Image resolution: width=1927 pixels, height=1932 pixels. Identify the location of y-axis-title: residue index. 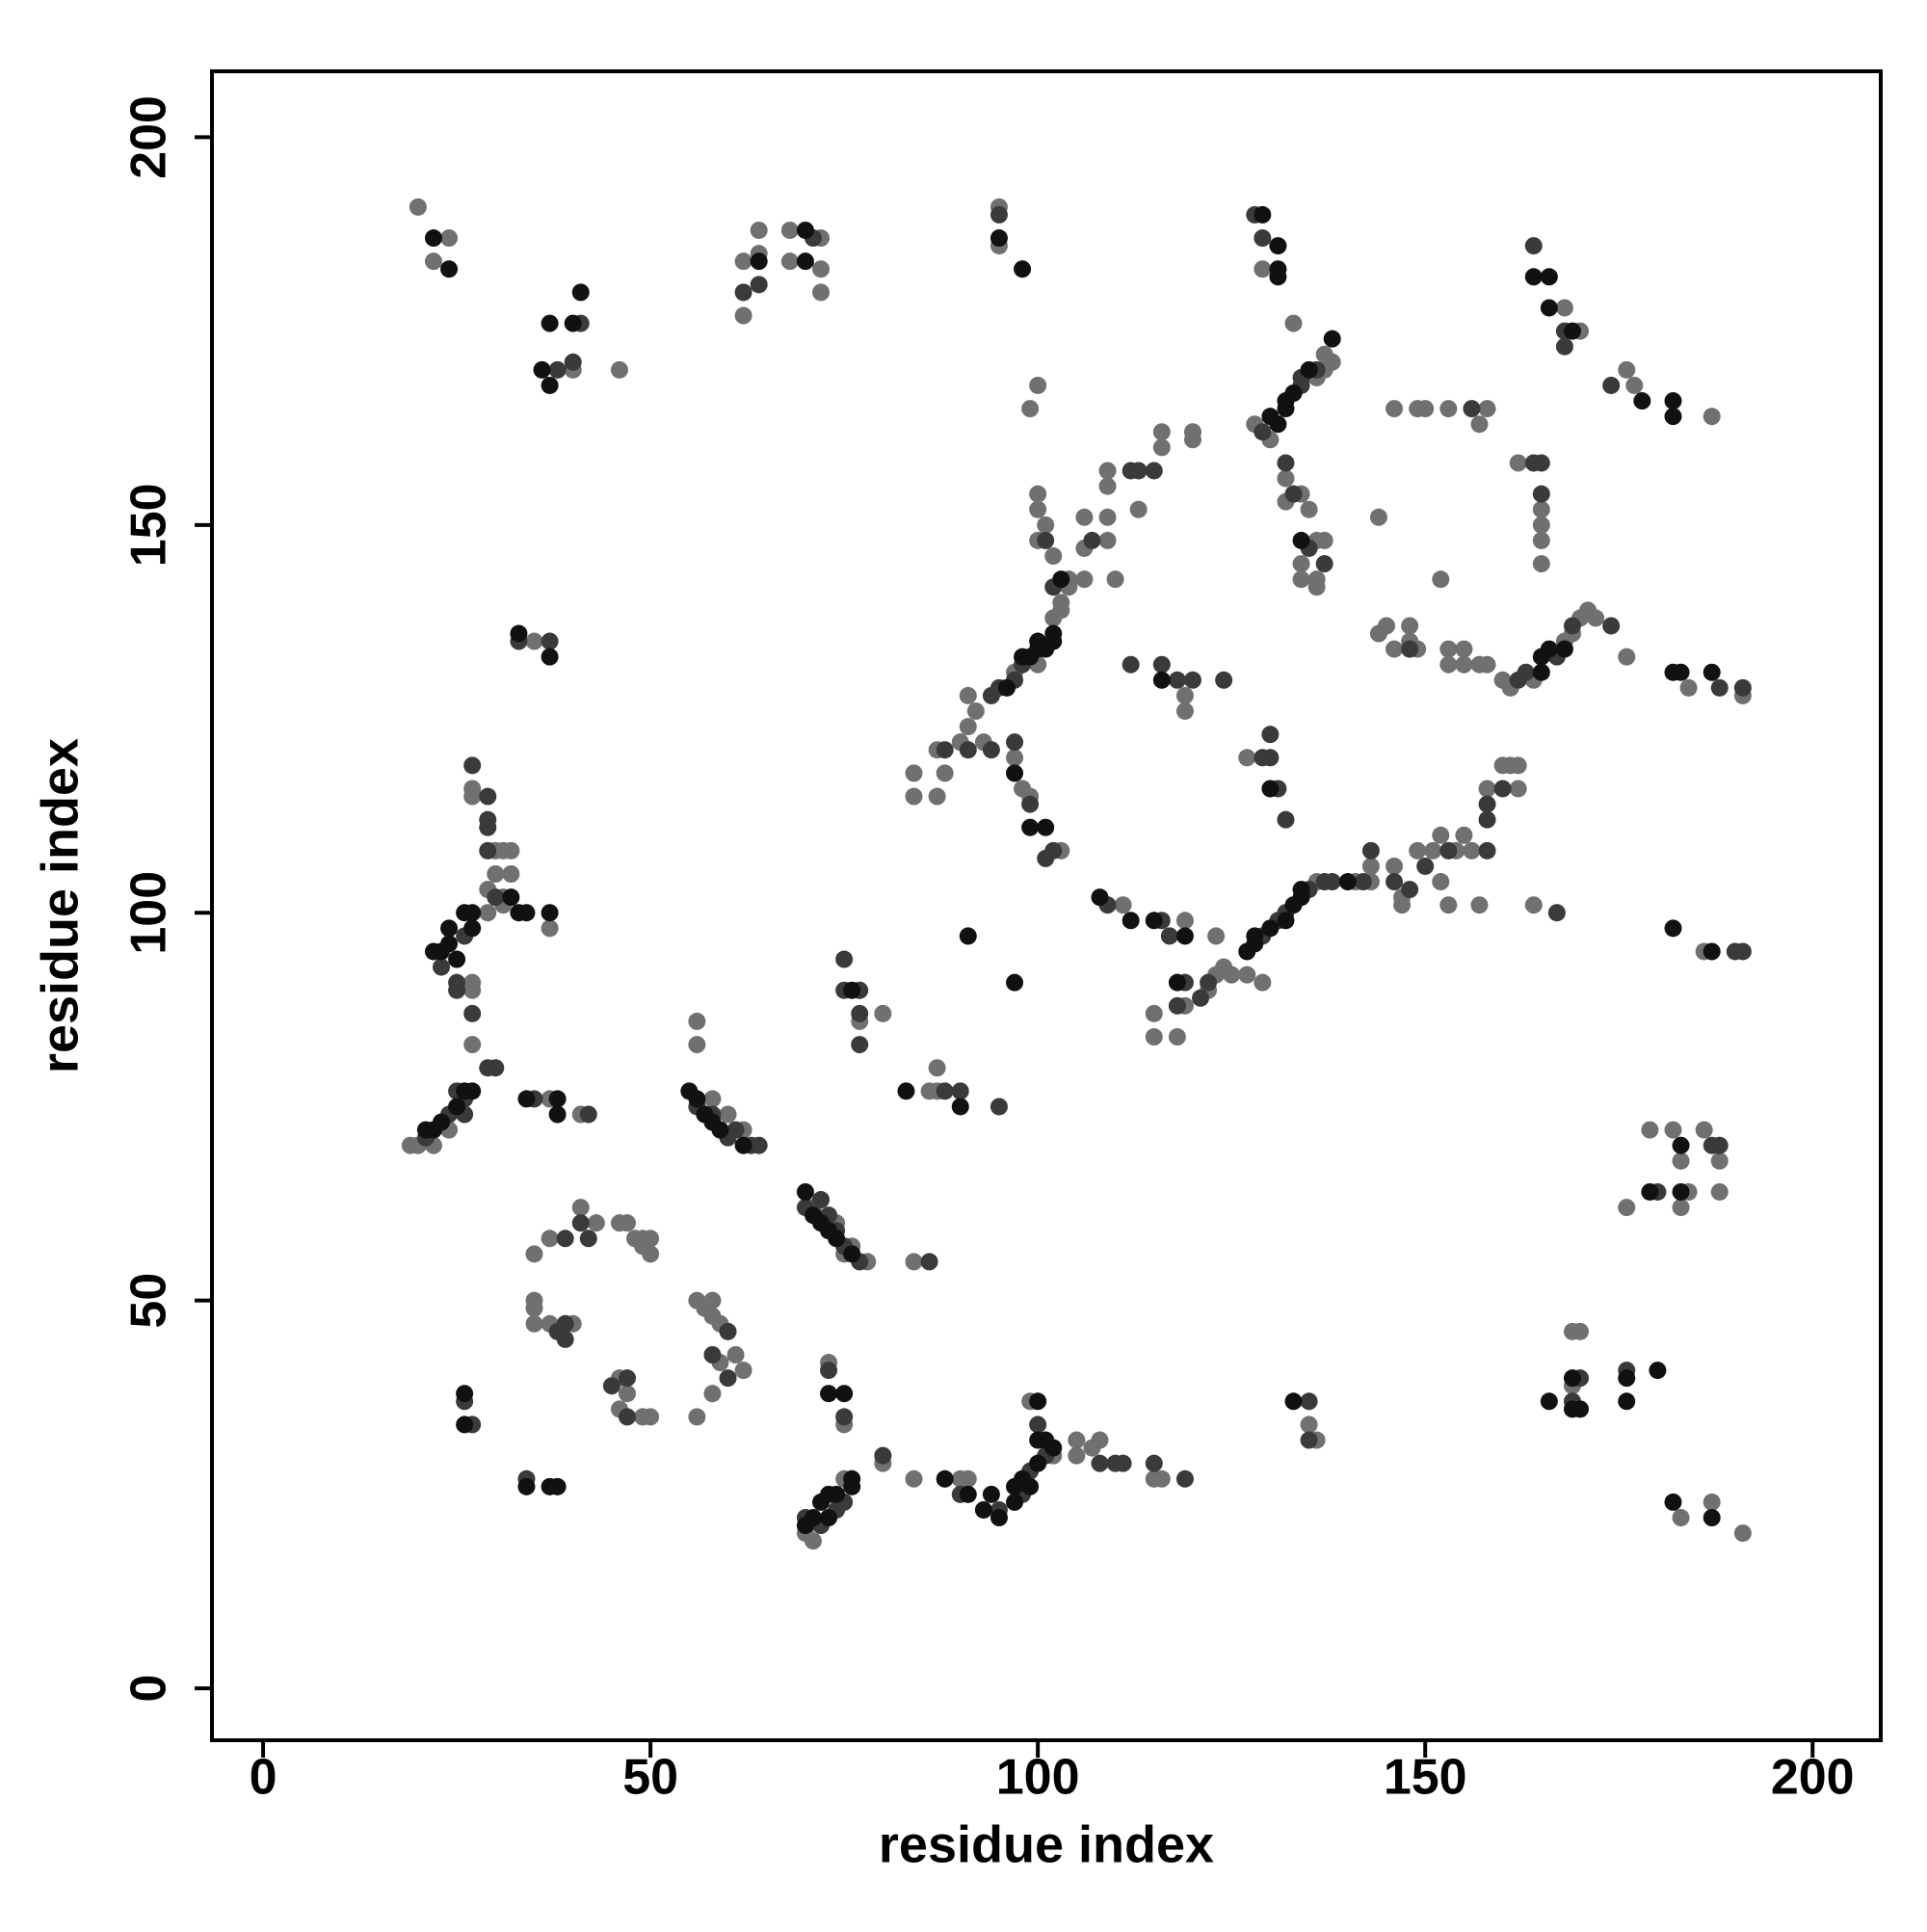
(60, 905).